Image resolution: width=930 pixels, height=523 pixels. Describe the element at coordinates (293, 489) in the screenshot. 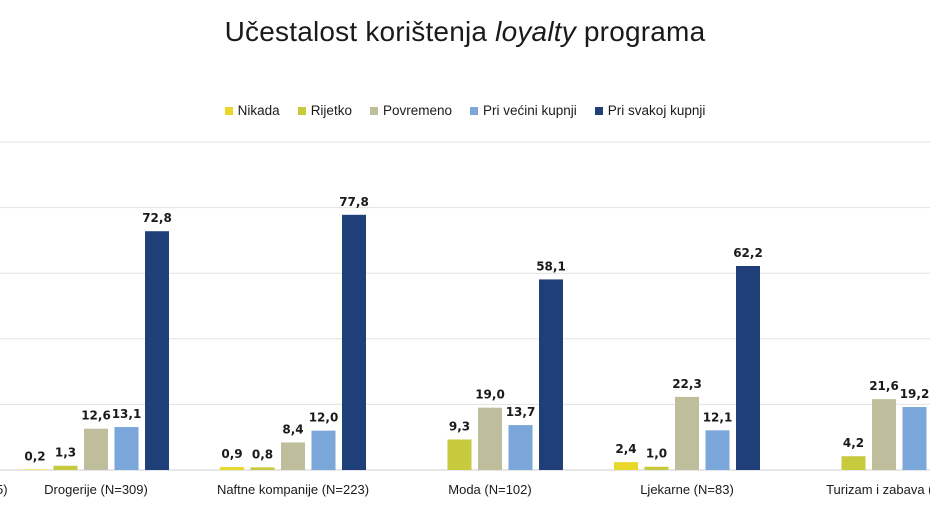

I see `category-label: Naftne kompanije (N=223)` at that location.